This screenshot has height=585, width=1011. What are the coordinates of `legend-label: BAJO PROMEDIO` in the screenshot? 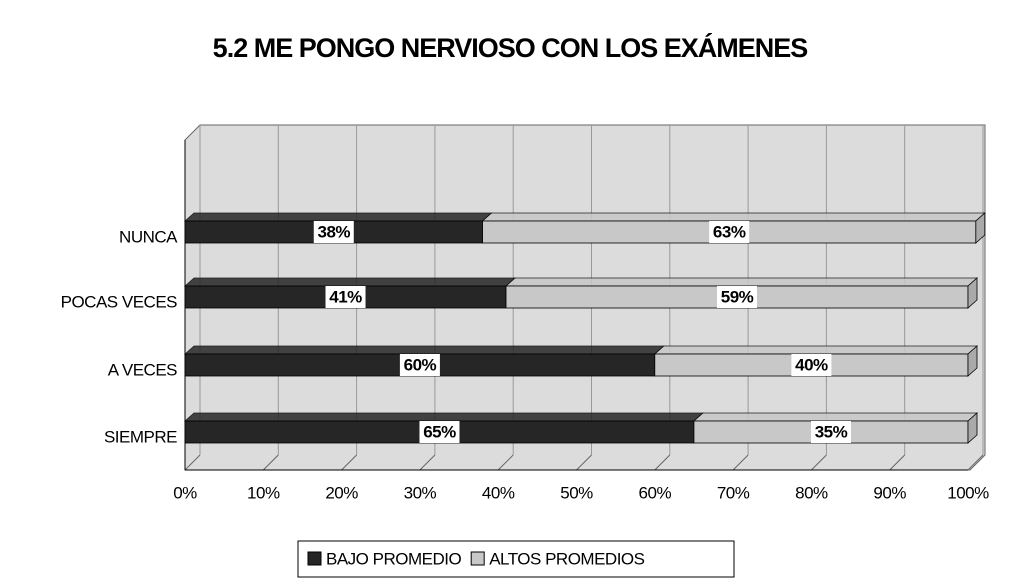 It's located at (393, 558).